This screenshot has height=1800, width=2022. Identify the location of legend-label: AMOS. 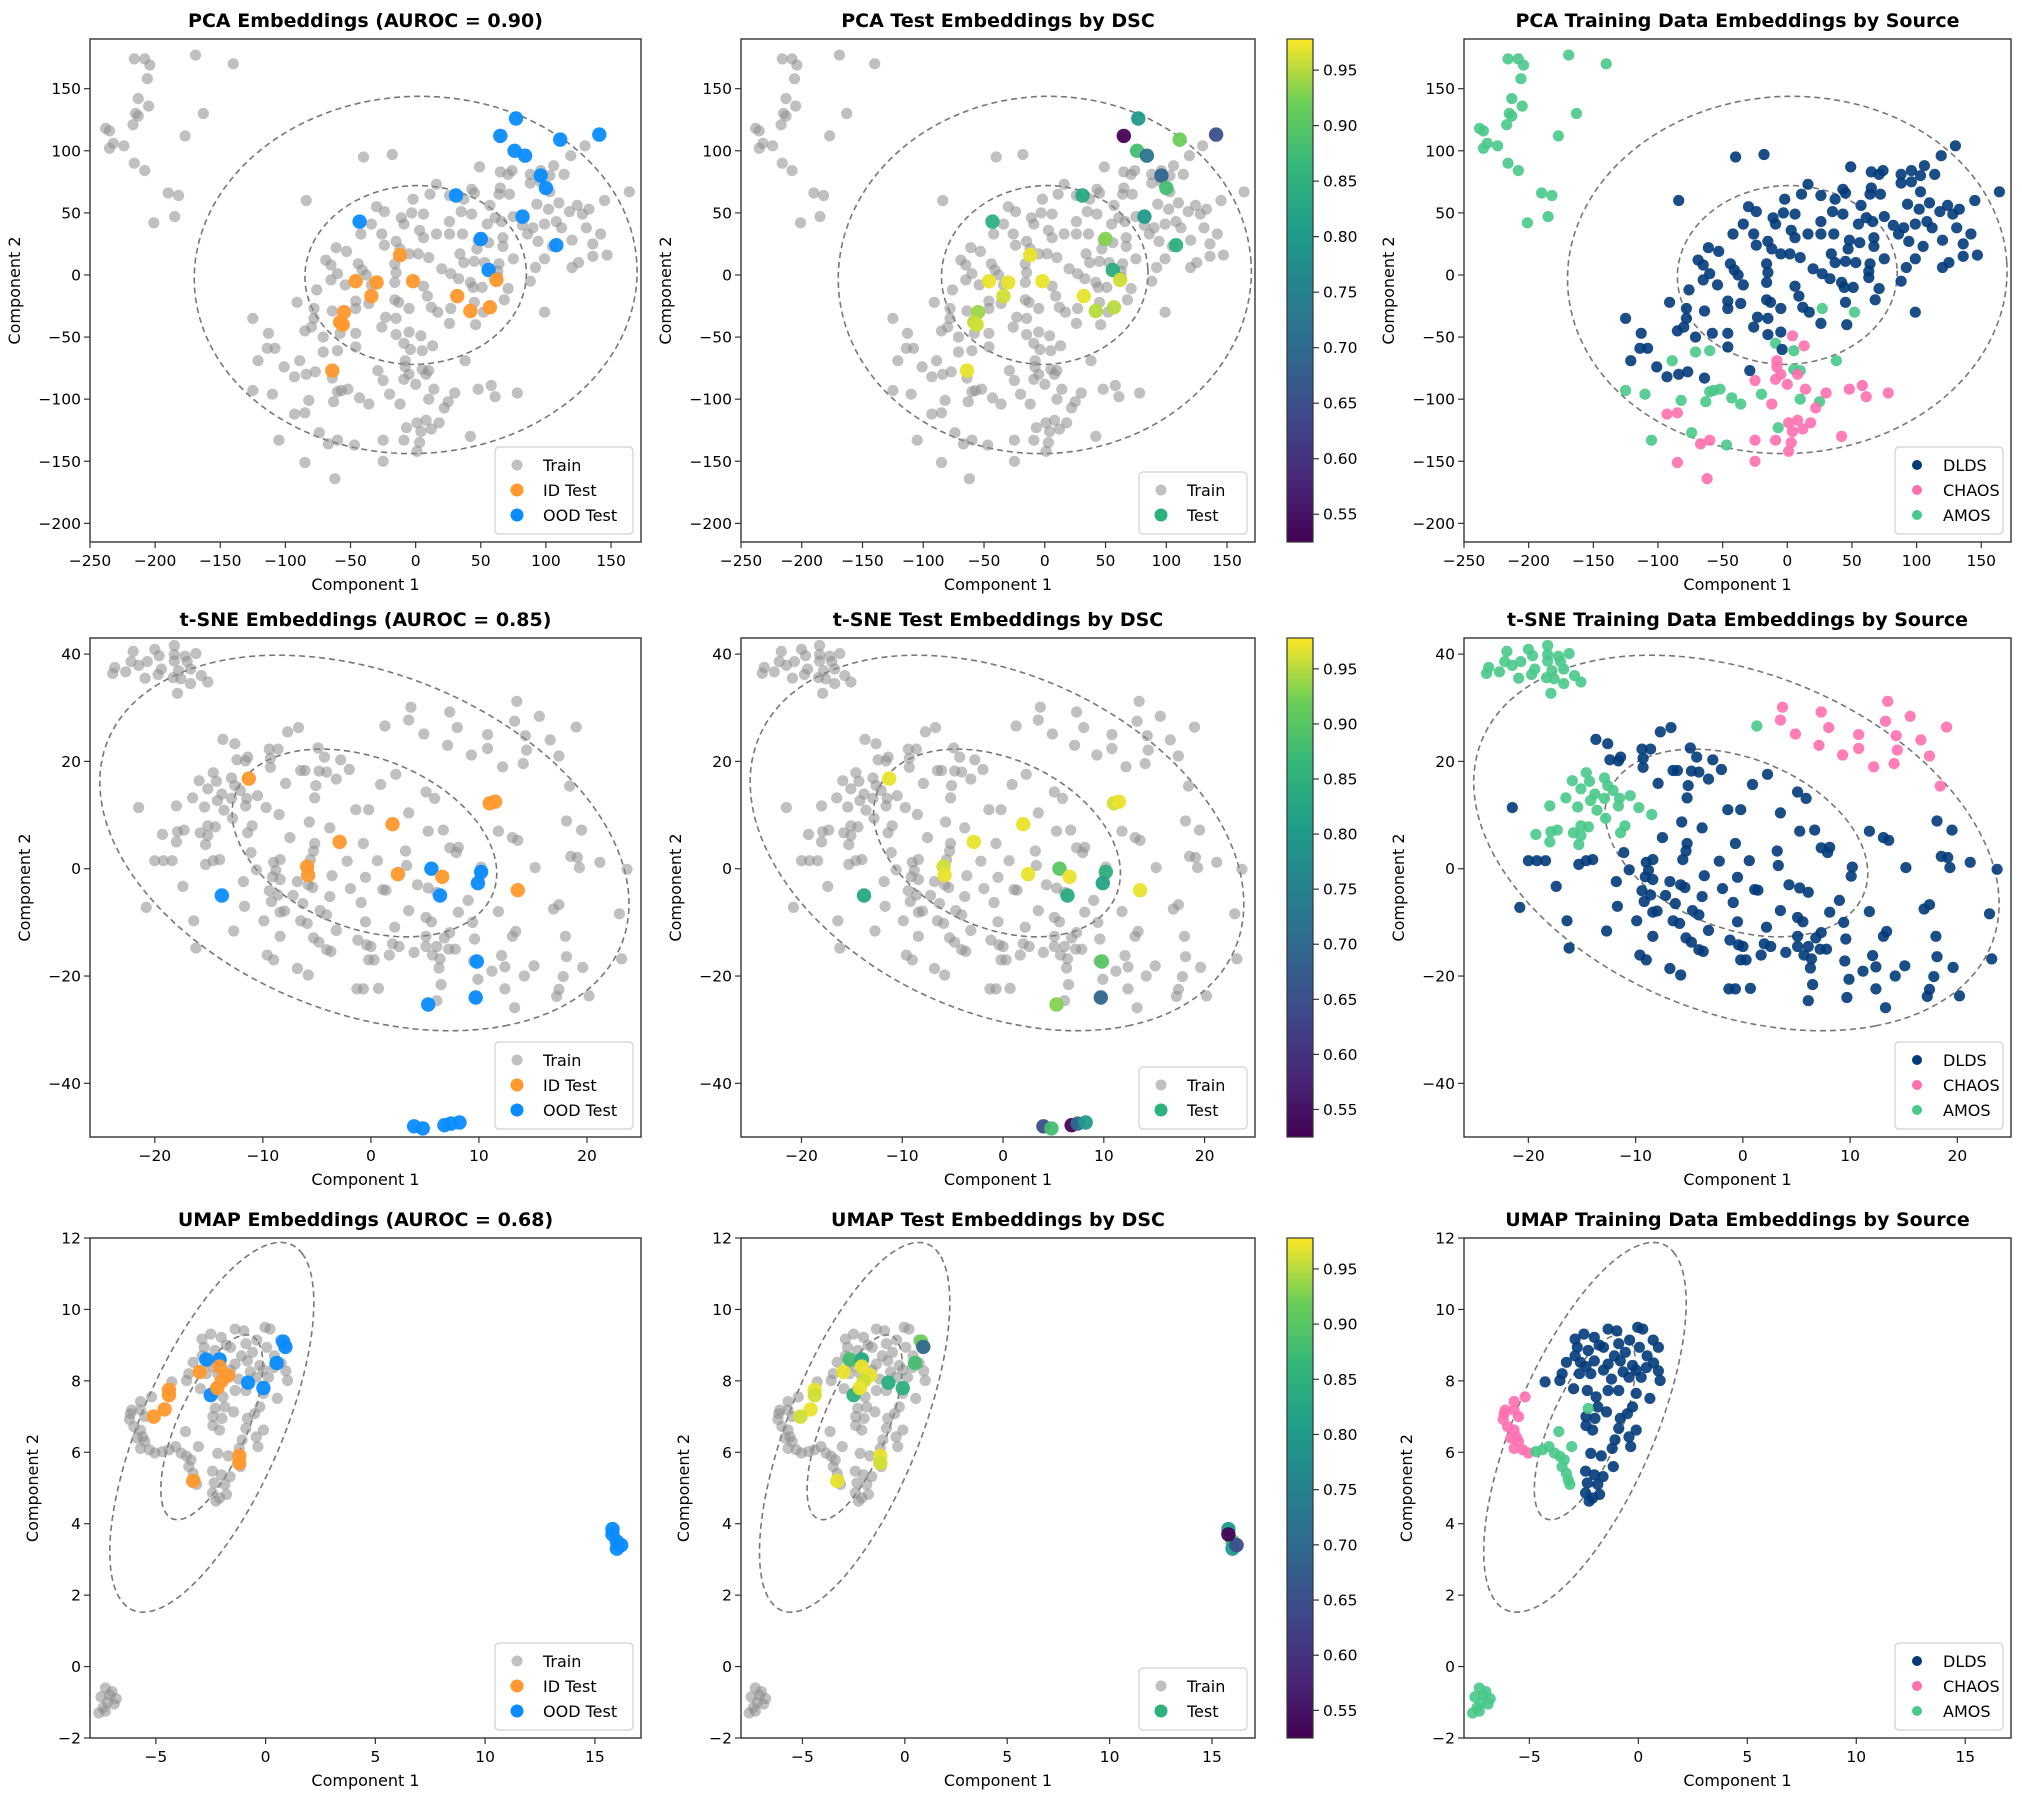
(1967, 1711).